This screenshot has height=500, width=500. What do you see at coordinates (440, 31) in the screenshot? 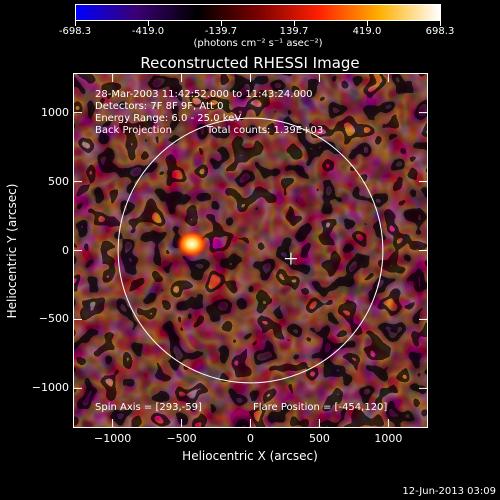
I see `colorbar-tick-label: 698.3` at bounding box center [440, 31].